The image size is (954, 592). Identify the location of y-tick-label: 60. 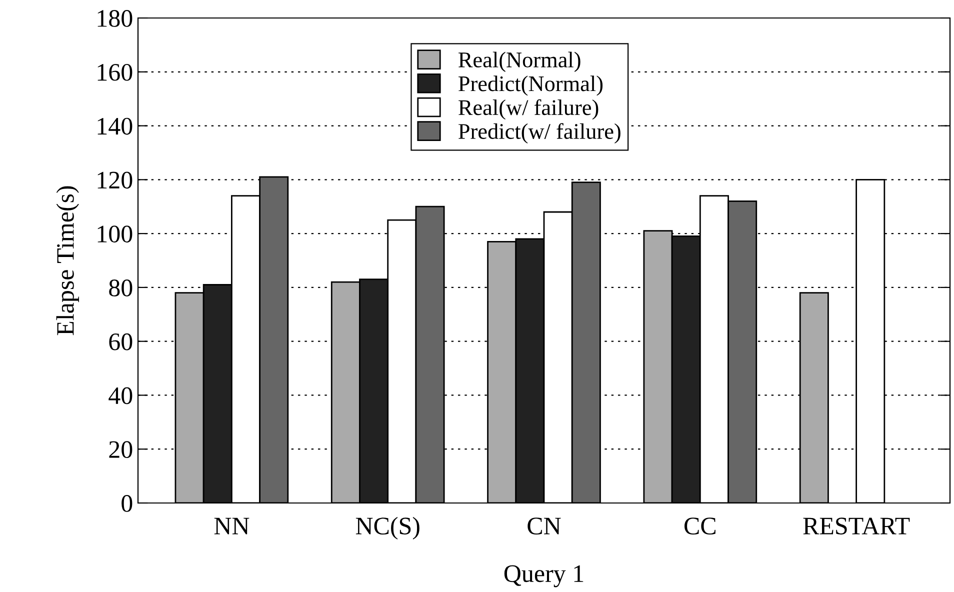
(120, 341).